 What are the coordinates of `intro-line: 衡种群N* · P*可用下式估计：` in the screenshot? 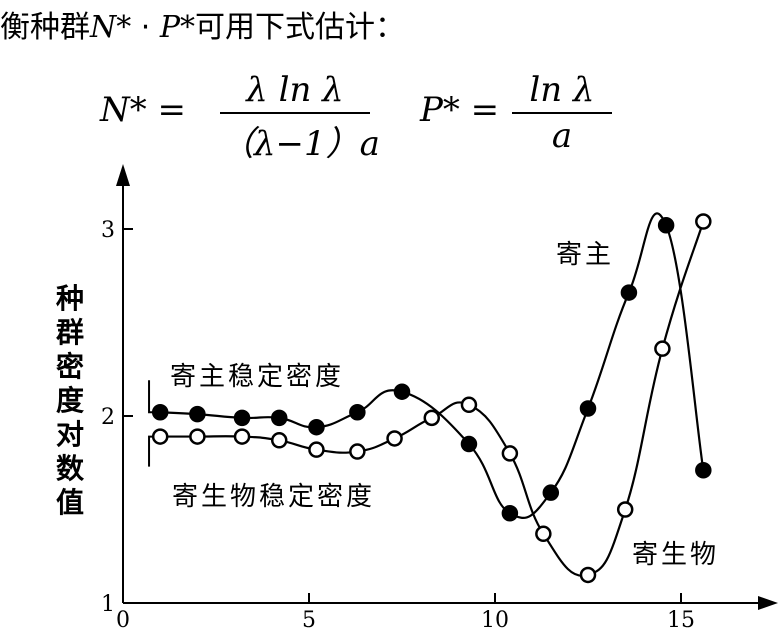 It's located at (202, 24).